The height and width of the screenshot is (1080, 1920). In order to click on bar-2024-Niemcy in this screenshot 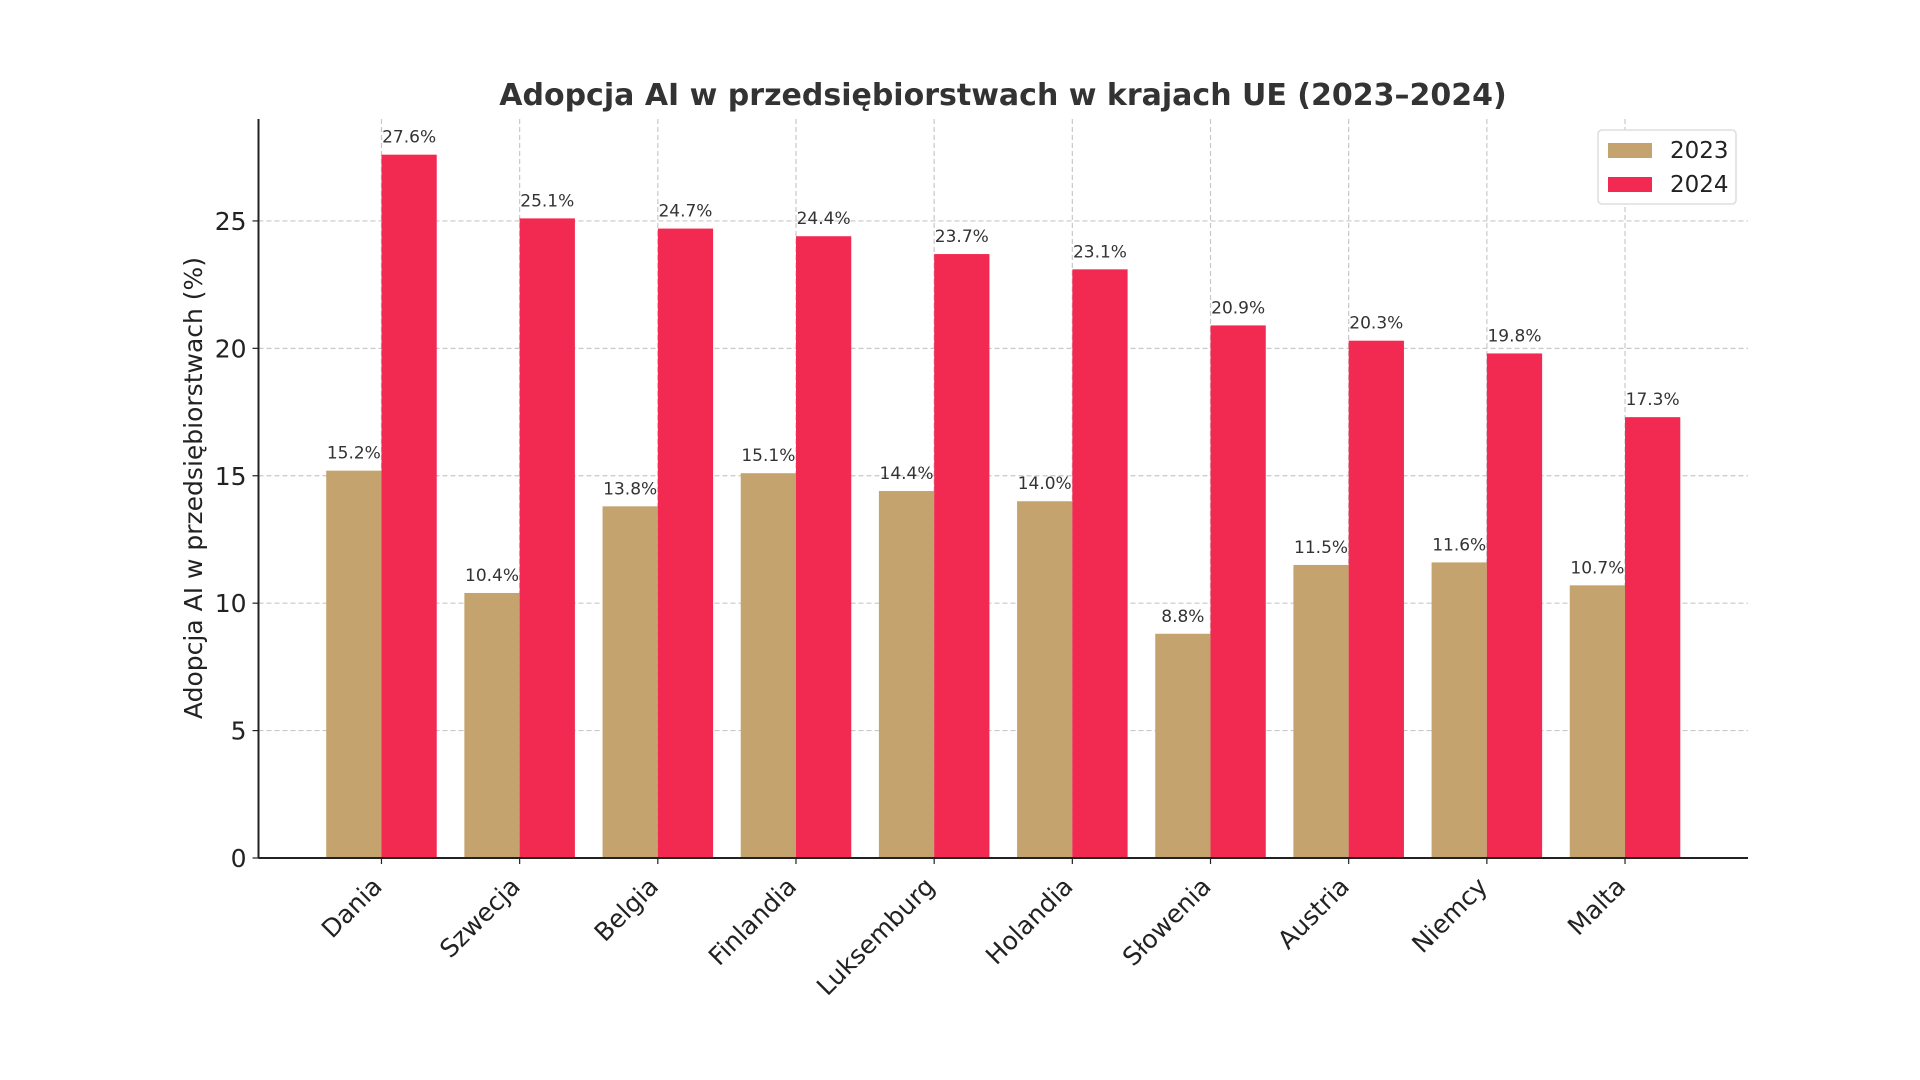, I will do `click(1514, 605)`.